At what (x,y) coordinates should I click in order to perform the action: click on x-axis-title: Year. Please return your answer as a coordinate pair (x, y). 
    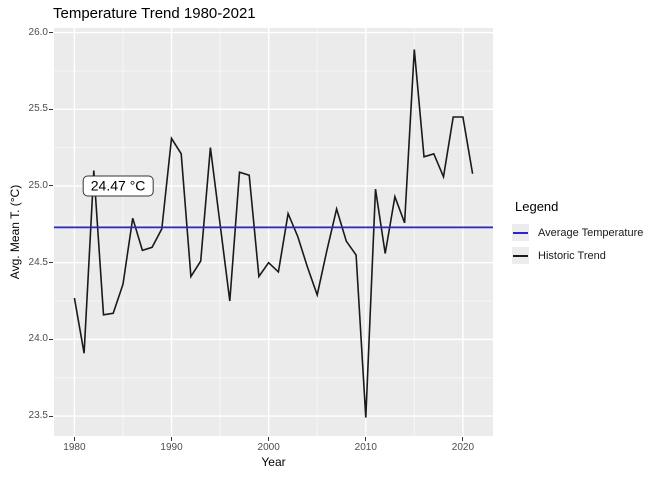
    Looking at the image, I should click on (273, 462).